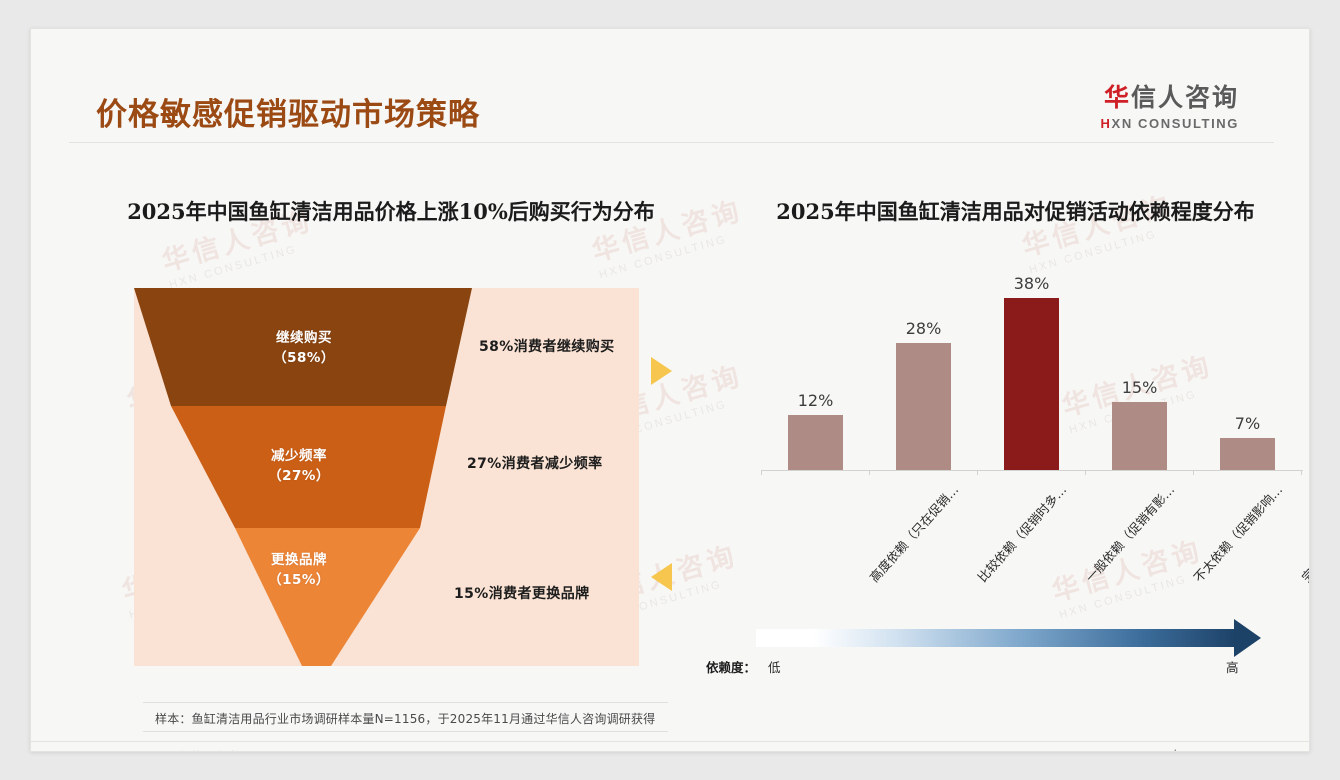 Image resolution: width=1340 pixels, height=780 pixels. I want to click on funnel-label-2-name: 减少频率, so click(299, 456).